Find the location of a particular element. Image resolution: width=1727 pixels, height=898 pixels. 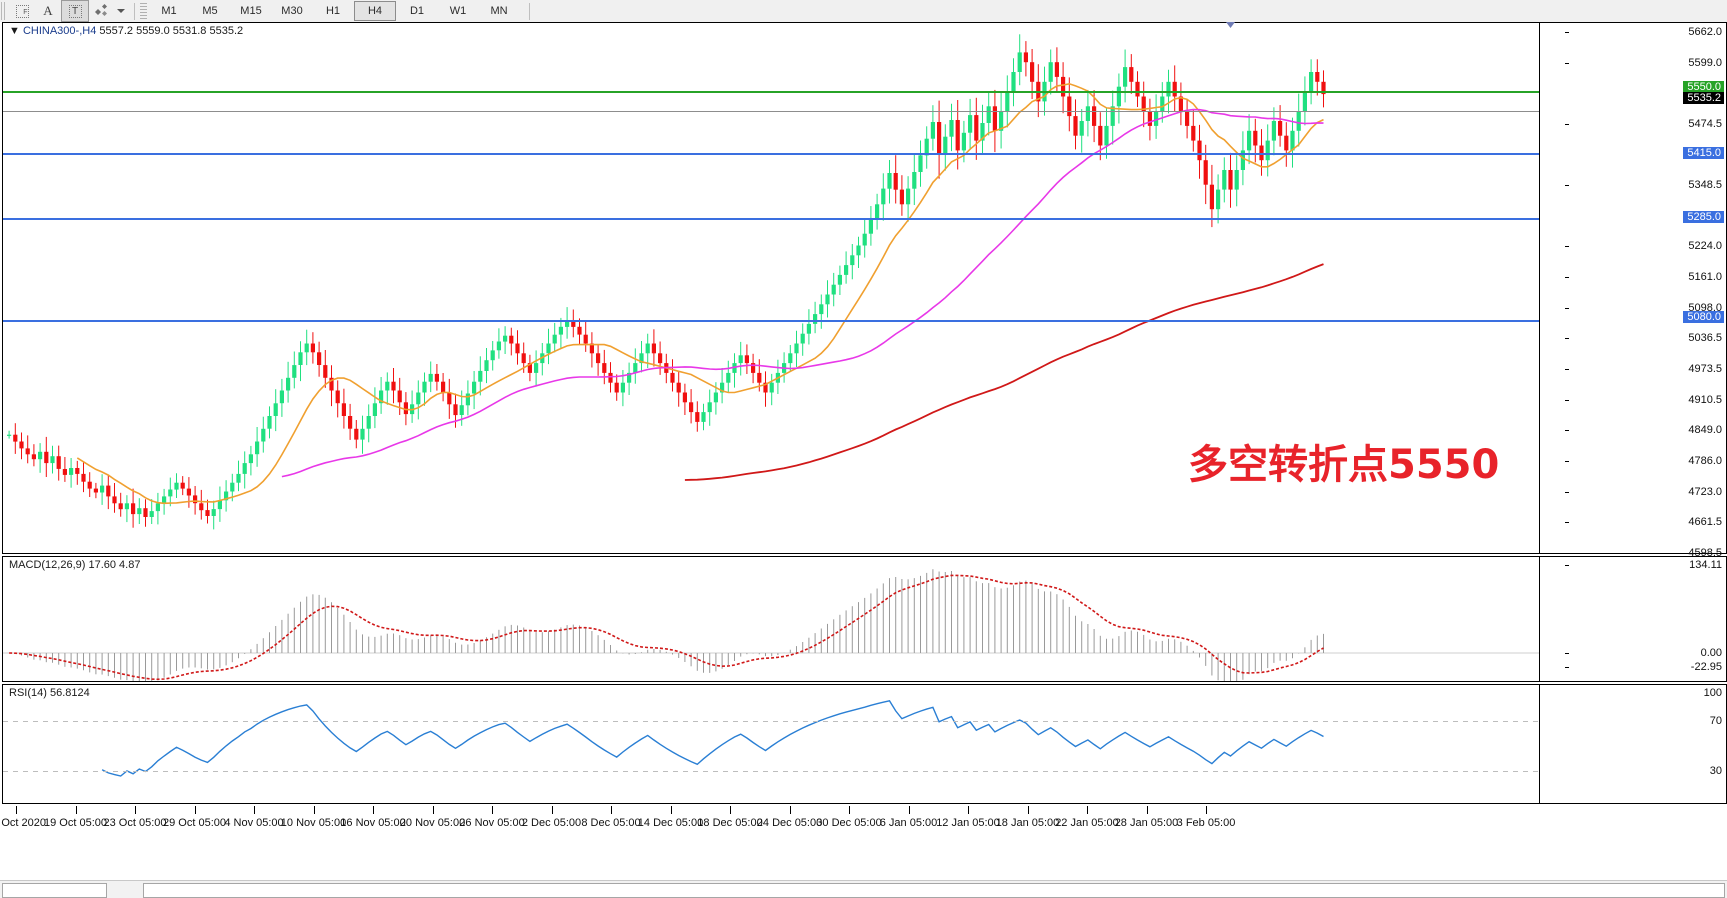

rsi-tick-label: 100 is located at coordinates (1712, 693).